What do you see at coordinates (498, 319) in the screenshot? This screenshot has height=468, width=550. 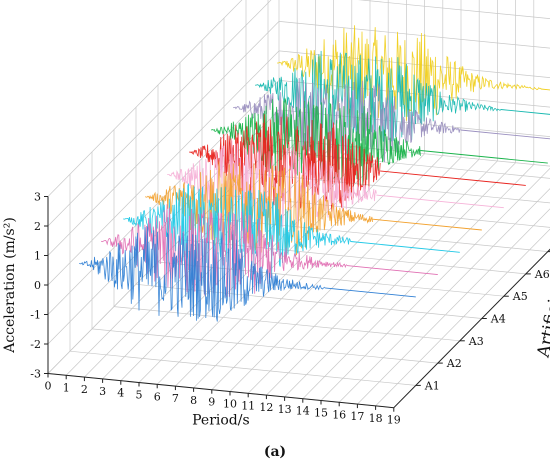 I see `wave-tick-label: A4` at bounding box center [498, 319].